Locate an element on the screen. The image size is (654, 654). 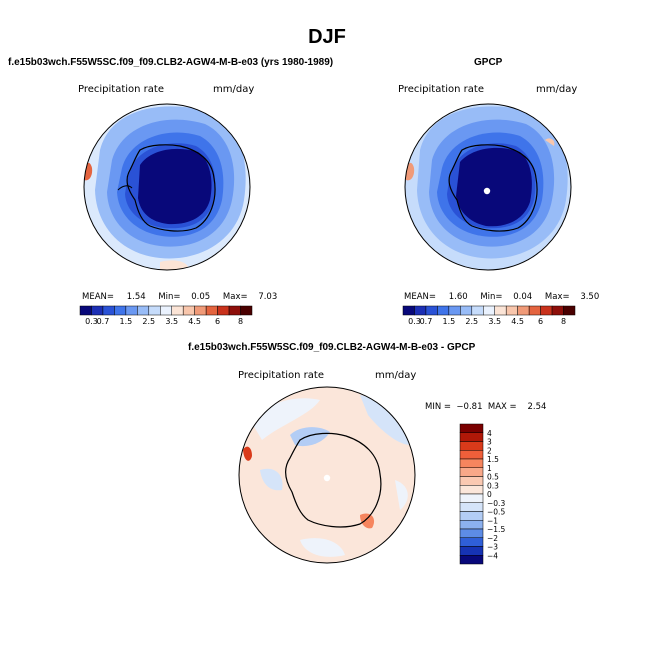
colorbar-tick-label: −2 is located at coordinates (492, 538).